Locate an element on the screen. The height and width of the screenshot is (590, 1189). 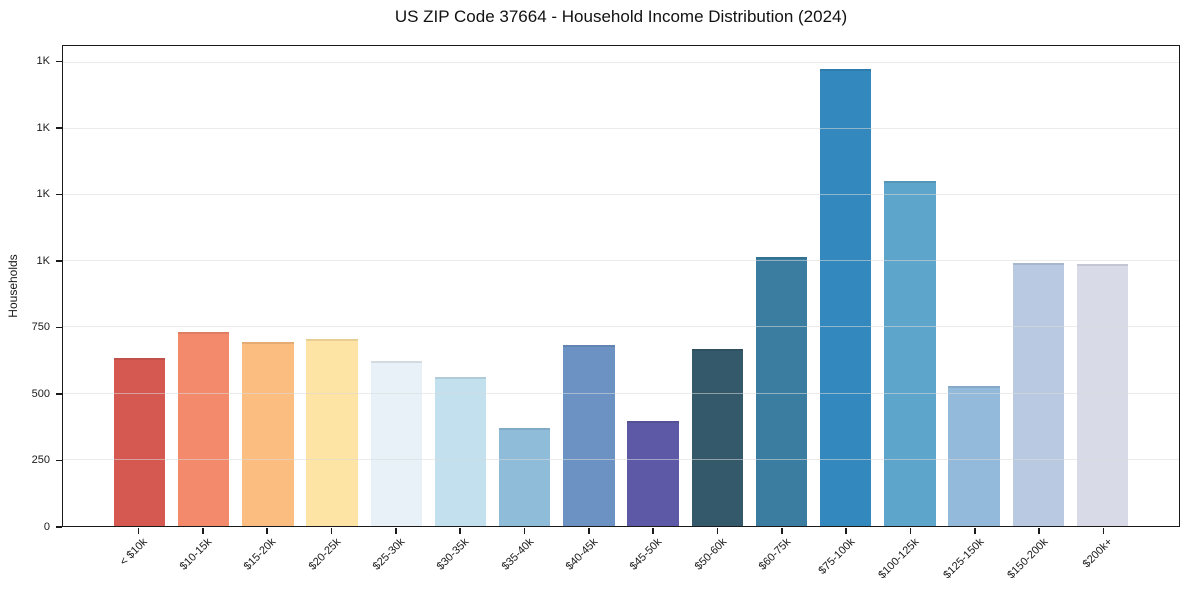
x-tick-label: $45-50k is located at coordinates (646, 554).